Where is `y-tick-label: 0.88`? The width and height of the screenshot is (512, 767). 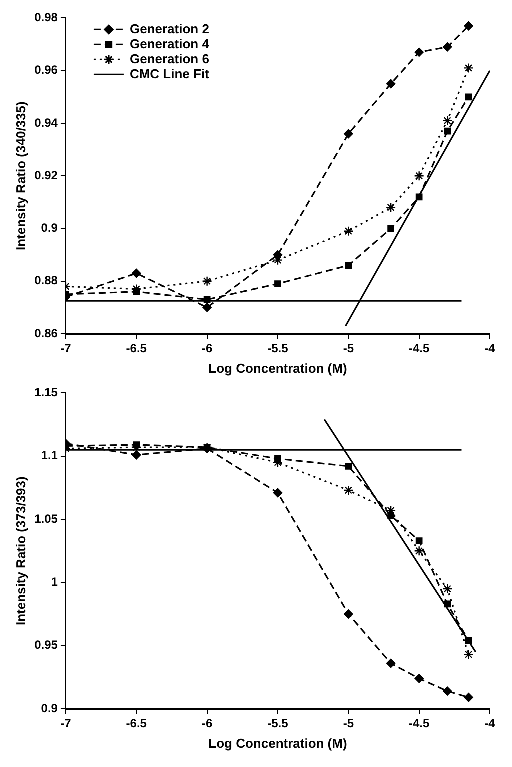
y-tick-label: 0.88 is located at coordinates (46, 281).